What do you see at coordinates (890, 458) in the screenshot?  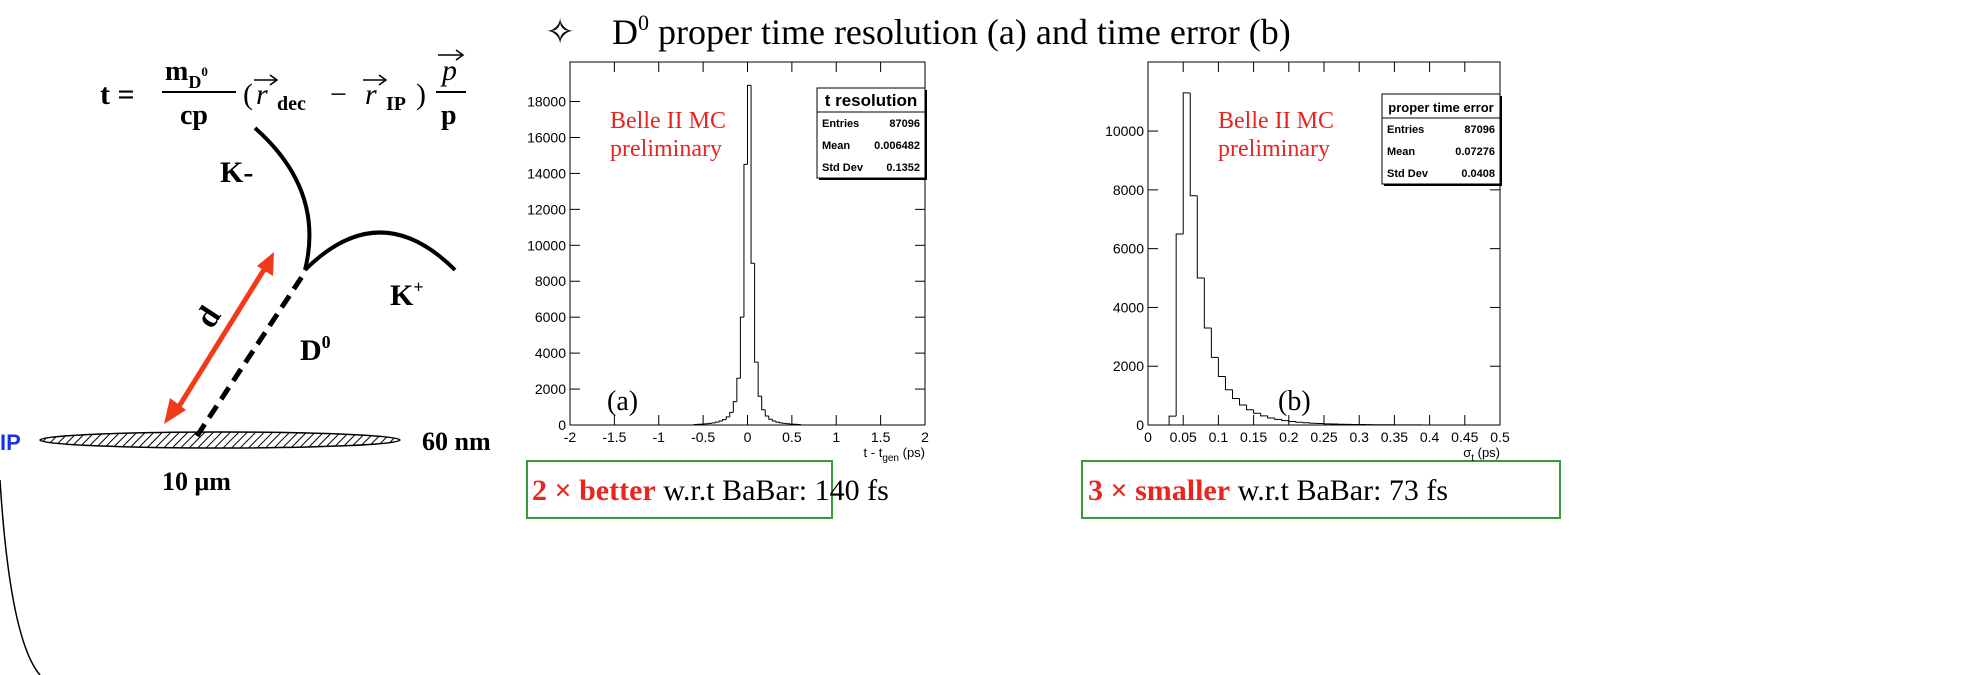 I see `x-label-sub: gen` at bounding box center [890, 458].